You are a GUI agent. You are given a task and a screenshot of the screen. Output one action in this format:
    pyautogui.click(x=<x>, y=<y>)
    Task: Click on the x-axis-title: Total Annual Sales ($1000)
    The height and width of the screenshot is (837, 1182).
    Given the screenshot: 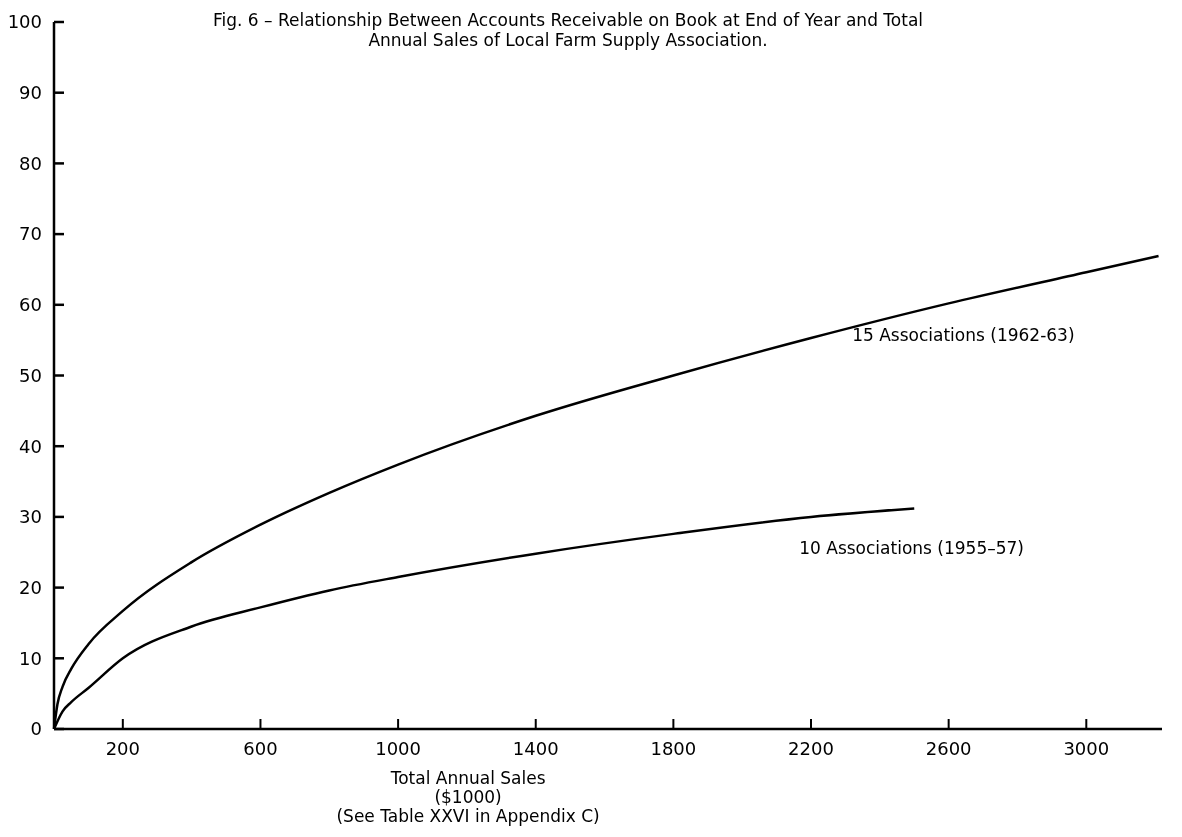 What is the action you would take?
    pyautogui.click(x=467, y=787)
    